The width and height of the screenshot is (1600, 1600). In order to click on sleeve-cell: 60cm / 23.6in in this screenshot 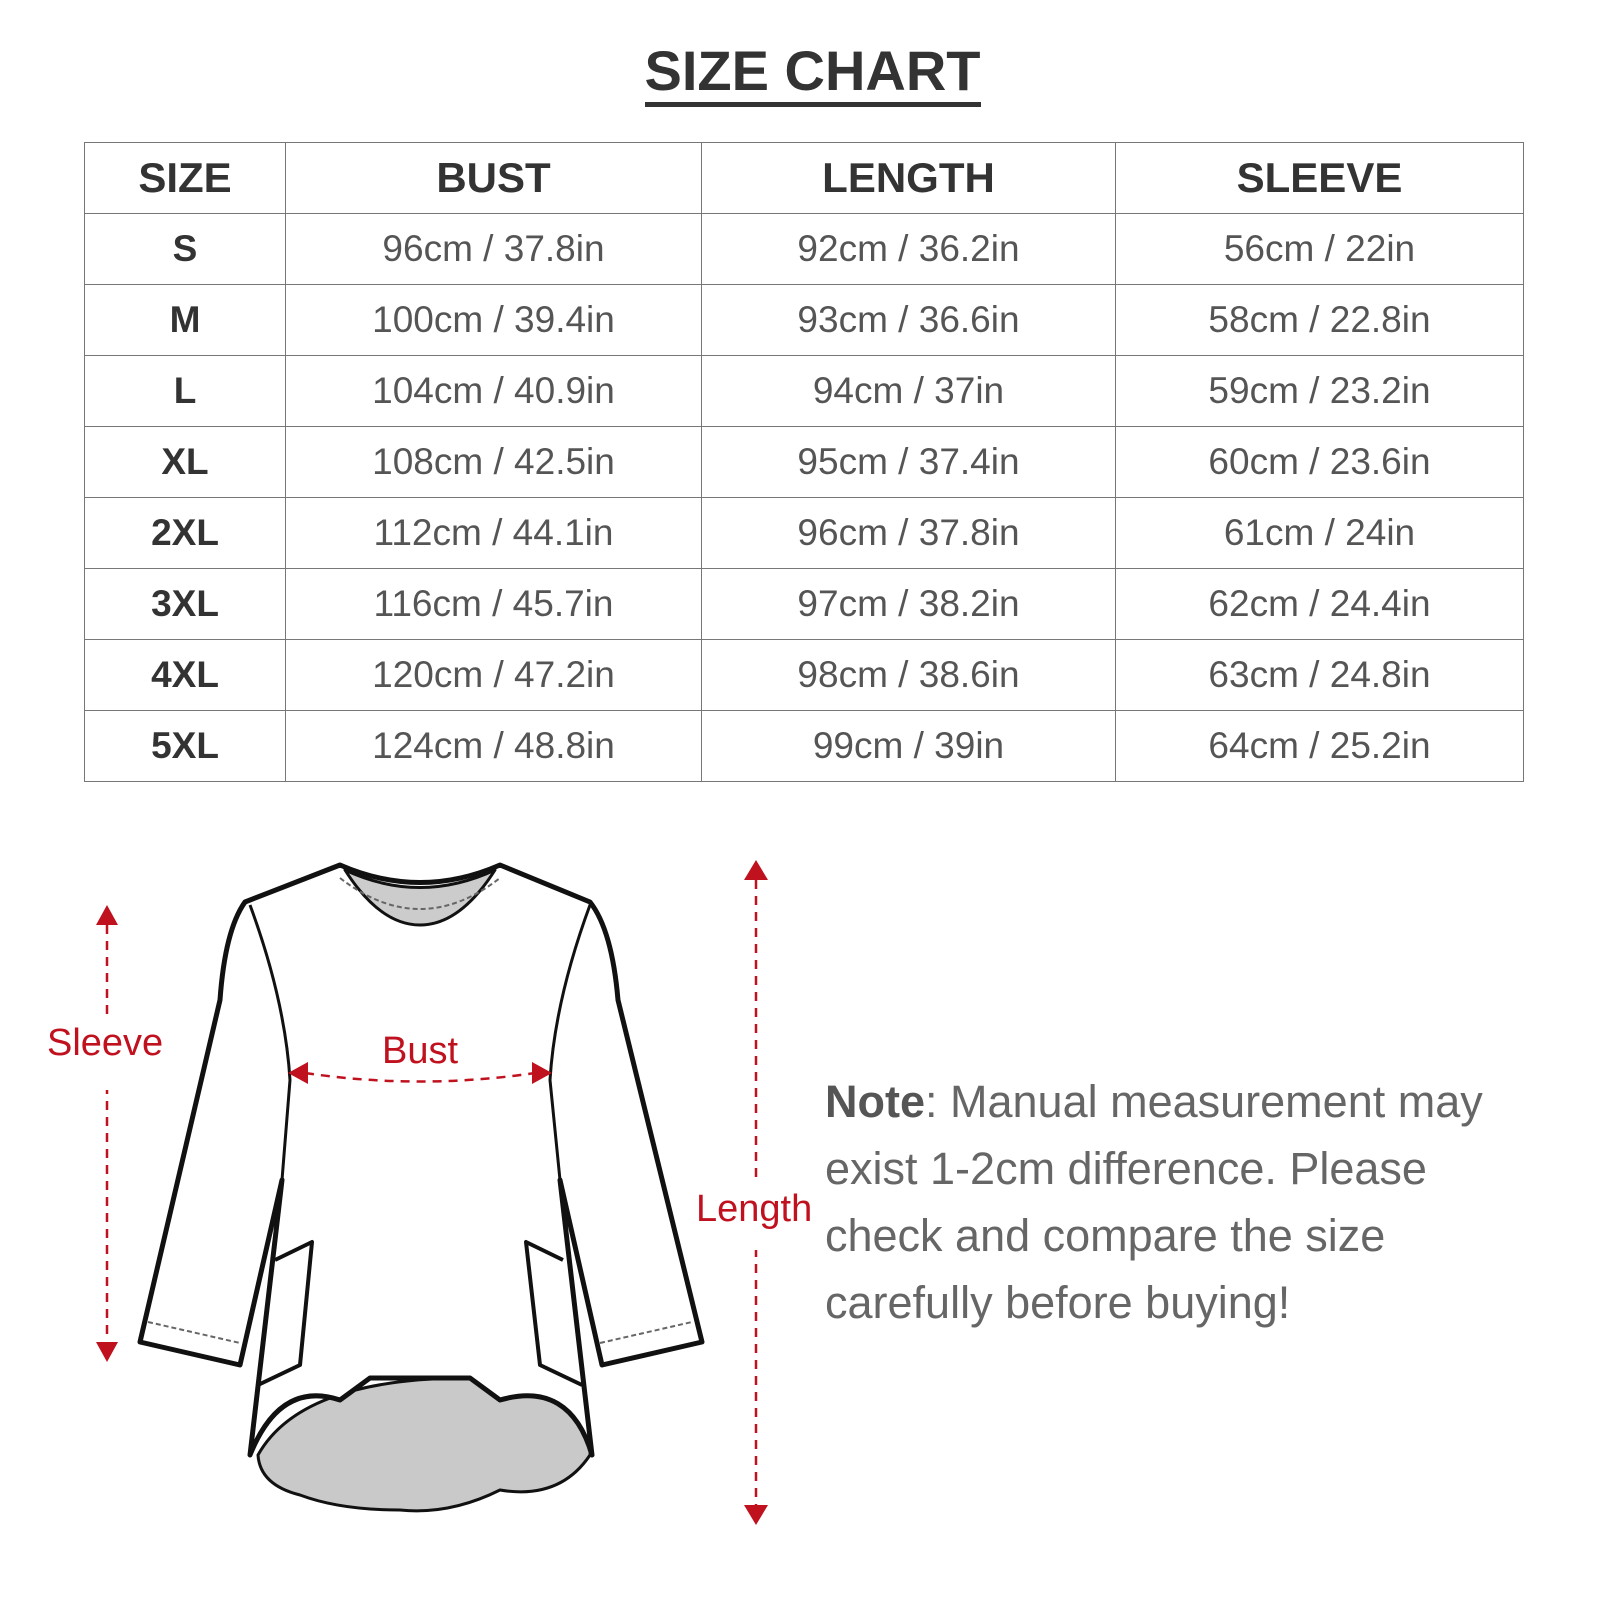, I will do `click(1319, 462)`.